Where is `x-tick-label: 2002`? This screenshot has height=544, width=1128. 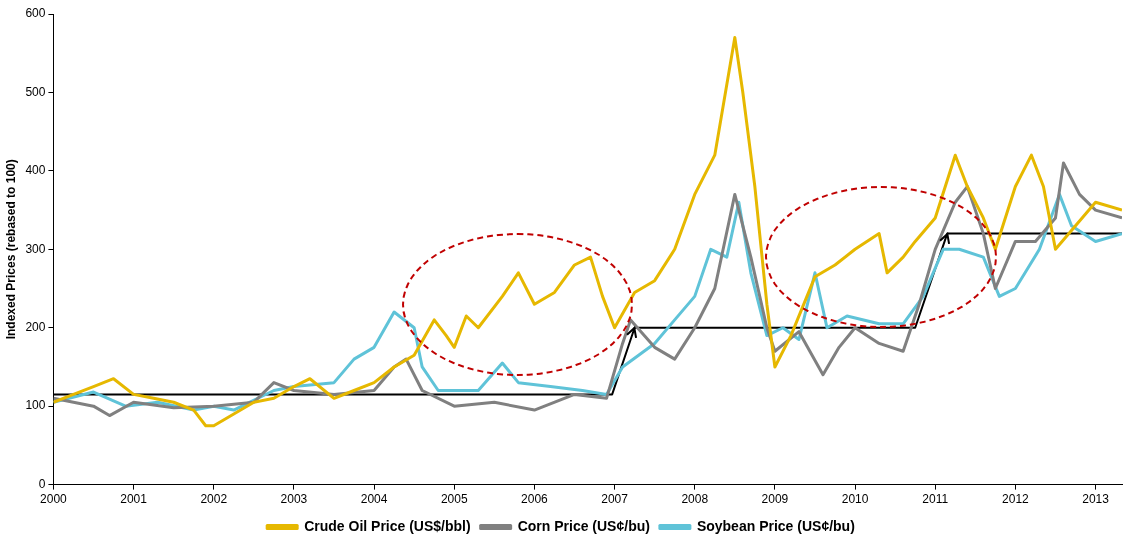
x-tick-label: 2002 is located at coordinates (214, 499).